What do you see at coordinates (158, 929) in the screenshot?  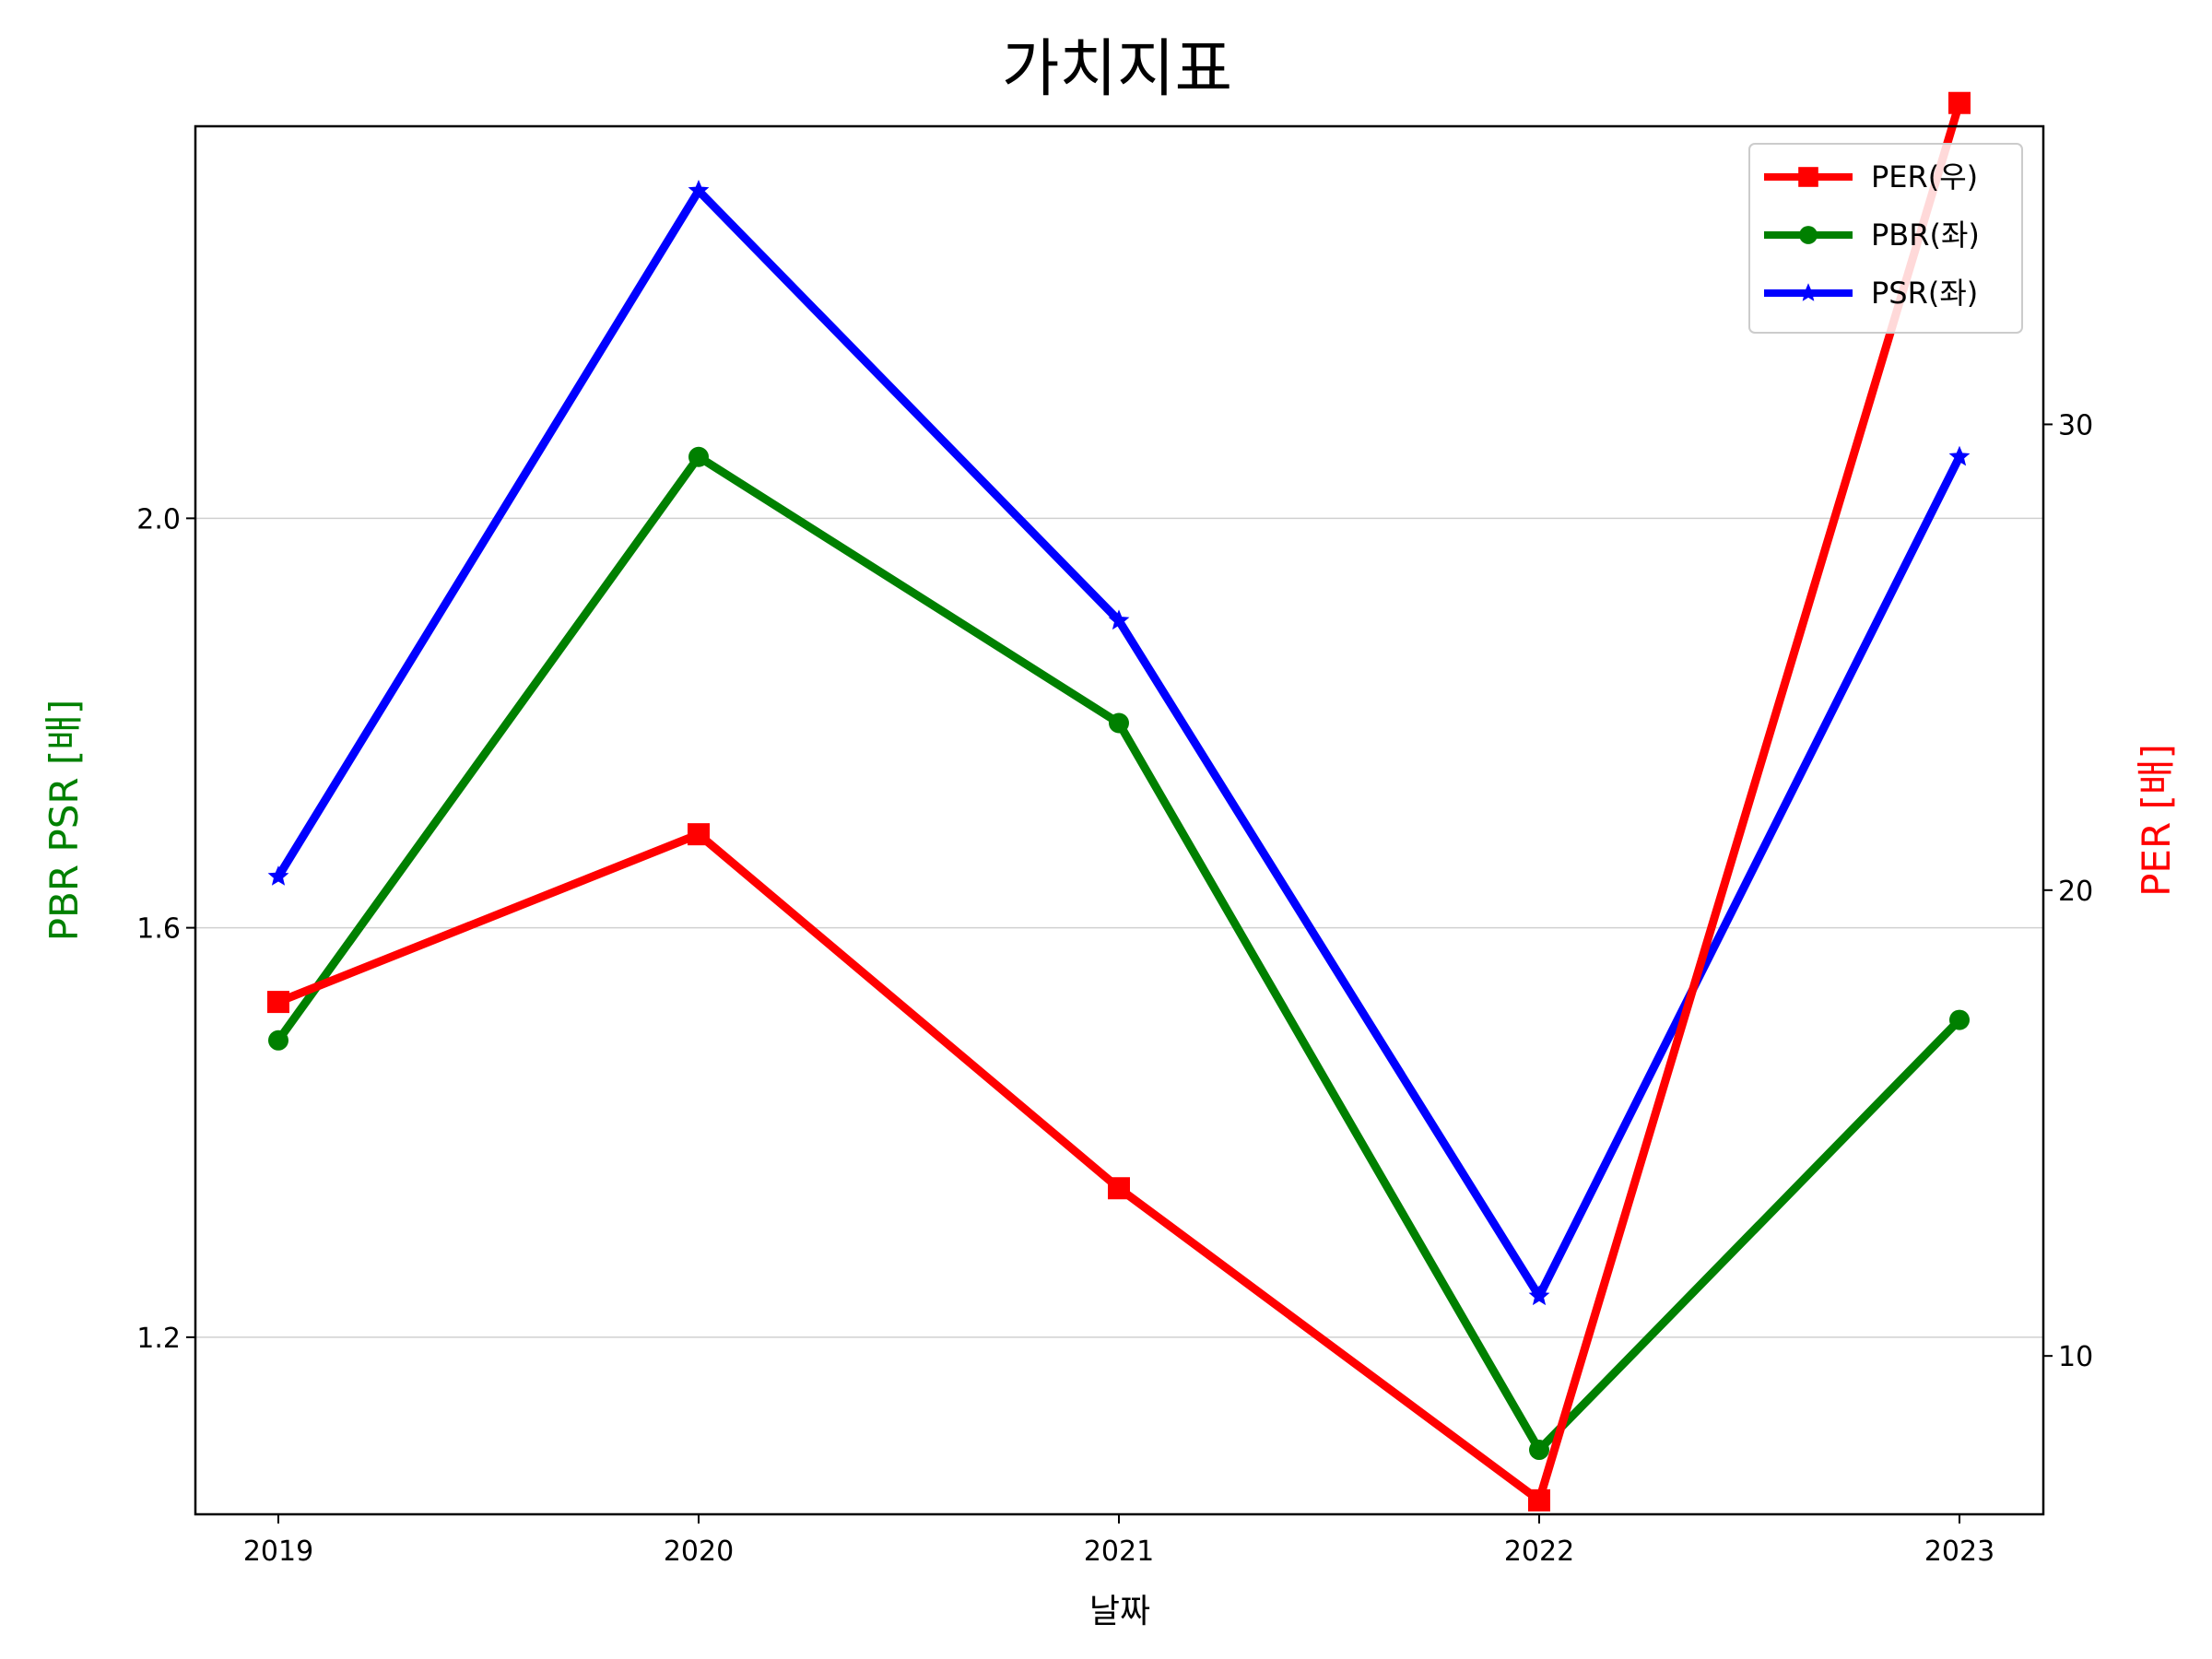 I see `y-left-tick-label: 1.6` at bounding box center [158, 929].